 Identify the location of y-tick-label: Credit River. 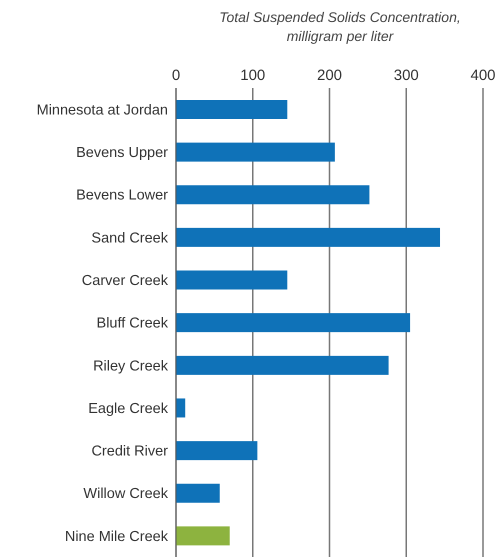
(129, 452).